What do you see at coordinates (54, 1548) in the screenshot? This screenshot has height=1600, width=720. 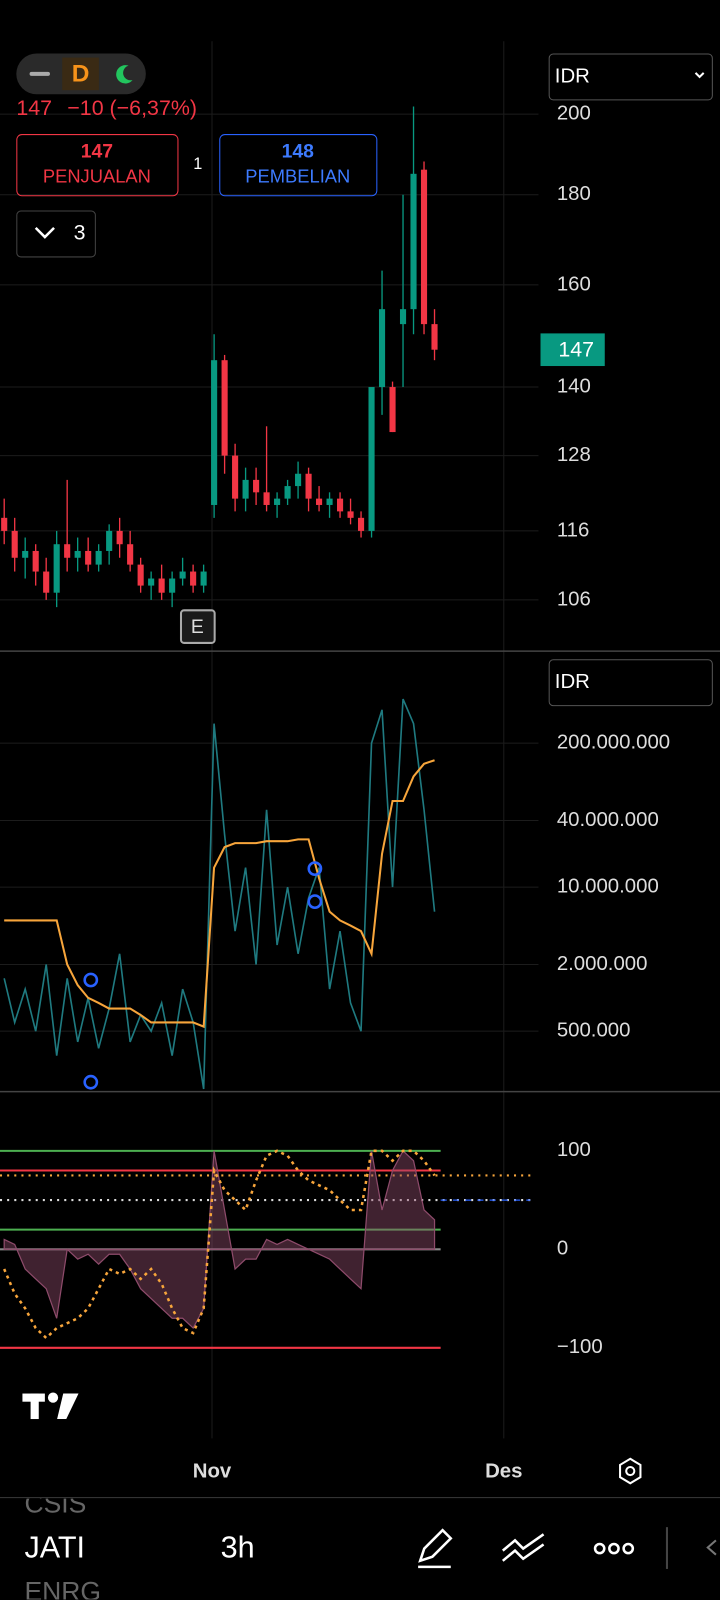 I see `symbol: JATI` at bounding box center [54, 1548].